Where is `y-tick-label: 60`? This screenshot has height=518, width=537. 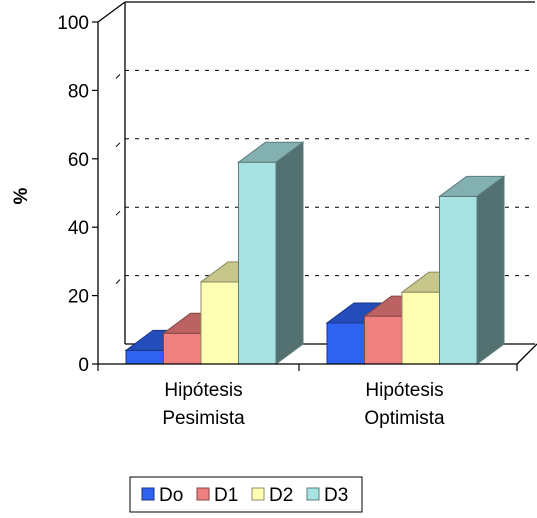 y-tick-label: 60 is located at coordinates (78, 160).